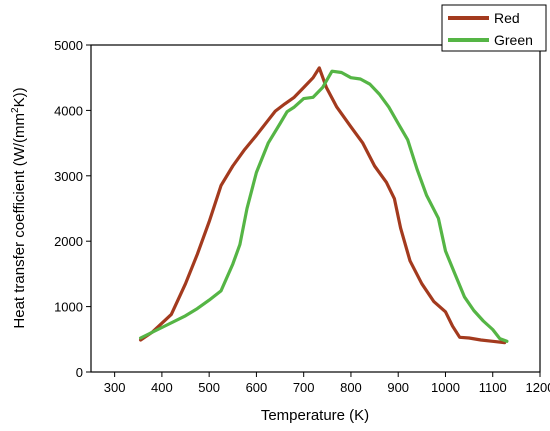 The width and height of the screenshot is (550, 431). I want to click on x-tick-label: 600, so click(257, 387).